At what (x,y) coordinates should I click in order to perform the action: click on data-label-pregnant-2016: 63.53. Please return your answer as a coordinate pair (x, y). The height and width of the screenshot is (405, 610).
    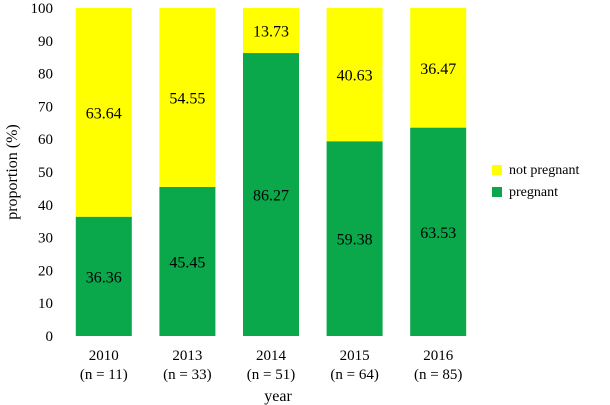
    Looking at the image, I should click on (438, 233).